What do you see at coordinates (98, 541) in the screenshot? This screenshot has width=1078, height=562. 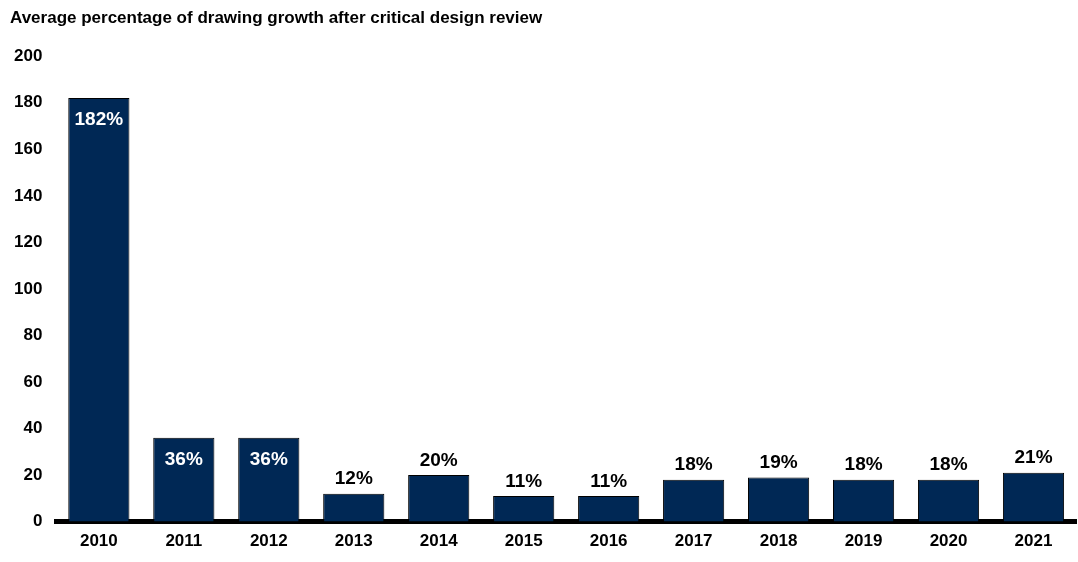 I see `x-tick-label: 2010` at bounding box center [98, 541].